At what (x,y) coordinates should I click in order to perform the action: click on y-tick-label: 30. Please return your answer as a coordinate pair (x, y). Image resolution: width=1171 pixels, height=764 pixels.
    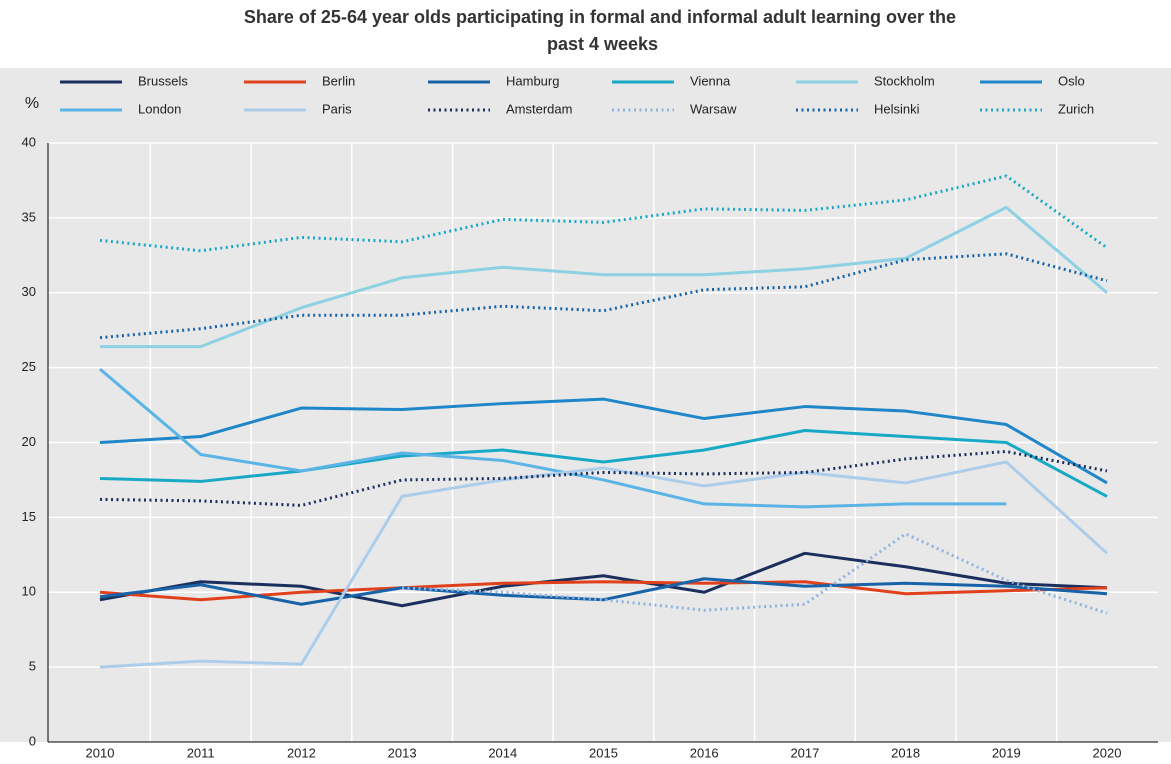
    Looking at the image, I should click on (29, 291).